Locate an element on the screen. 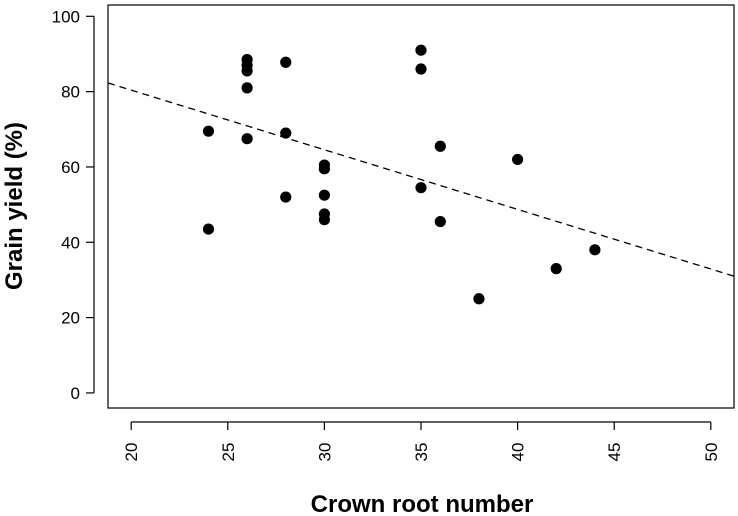 The height and width of the screenshot is (516, 738). x-axis: 20 25 30 35 40 45 50 is located at coordinates (421, 441).